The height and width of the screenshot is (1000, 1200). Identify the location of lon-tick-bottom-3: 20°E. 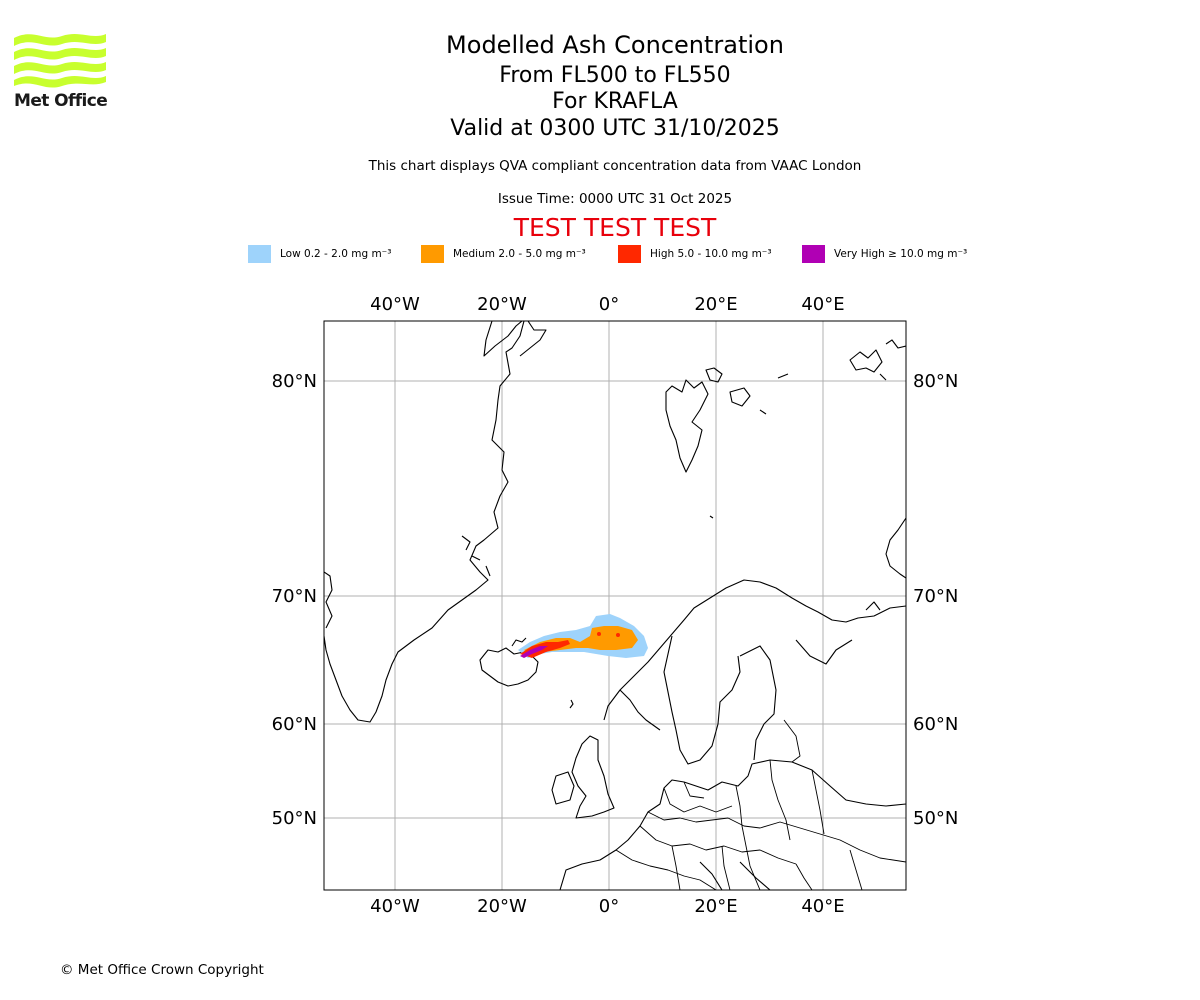
(715, 906).